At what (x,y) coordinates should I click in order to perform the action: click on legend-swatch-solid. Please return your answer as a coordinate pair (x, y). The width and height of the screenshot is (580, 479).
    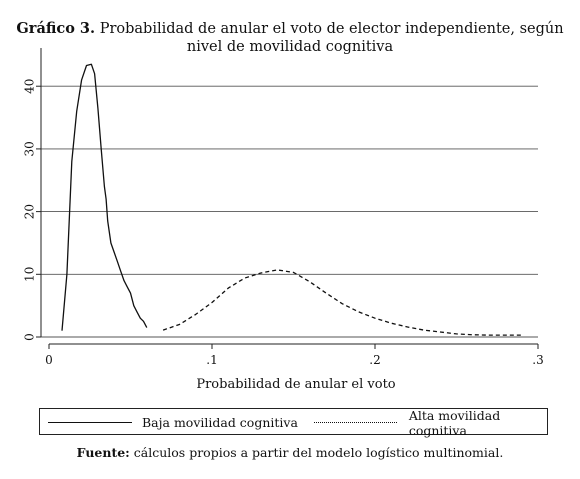
    Looking at the image, I should click on (90, 422).